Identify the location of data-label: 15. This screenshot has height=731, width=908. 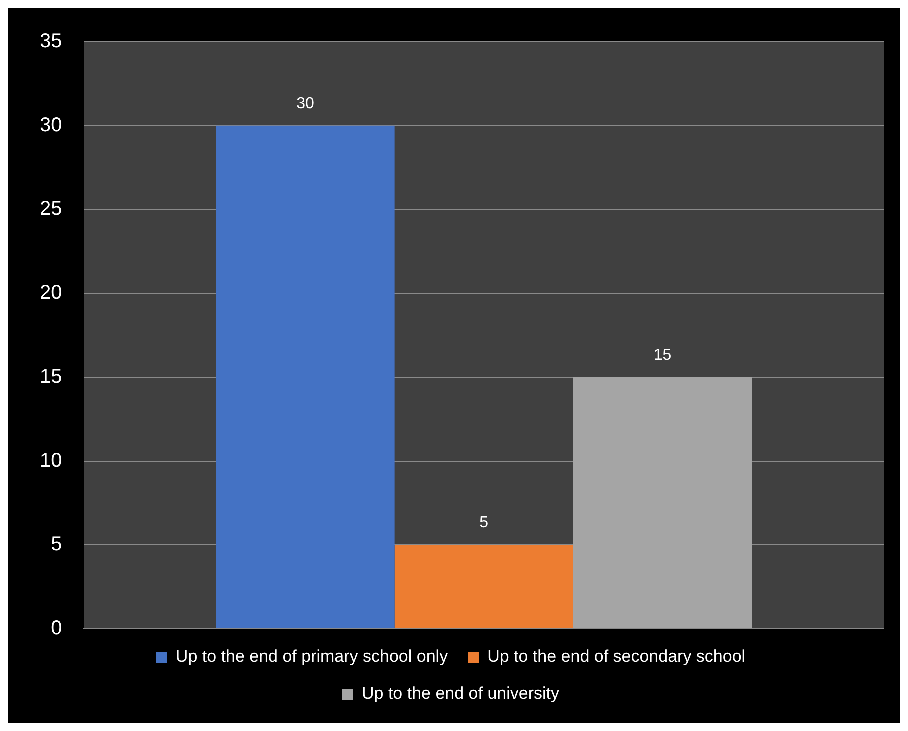
(663, 355).